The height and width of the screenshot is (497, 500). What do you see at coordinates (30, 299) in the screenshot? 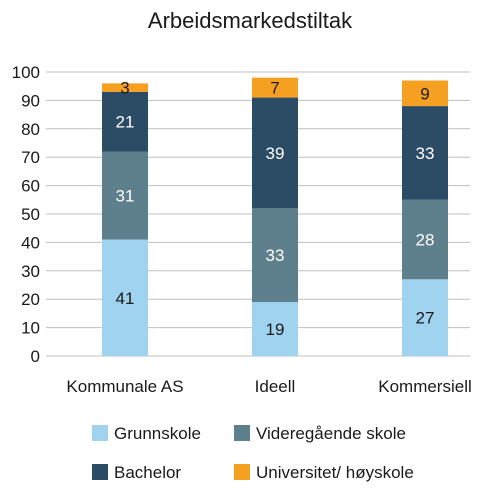
I see `y-tick-label: 20` at bounding box center [30, 299].